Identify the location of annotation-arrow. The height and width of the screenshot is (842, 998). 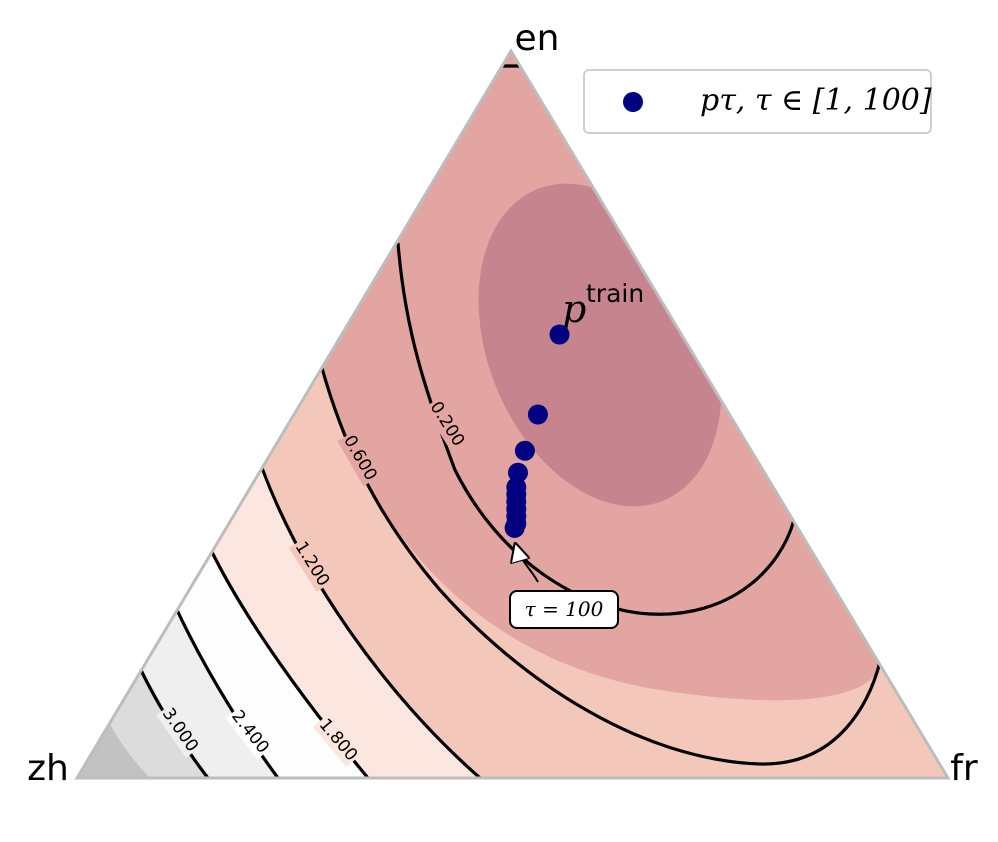
(527, 564).